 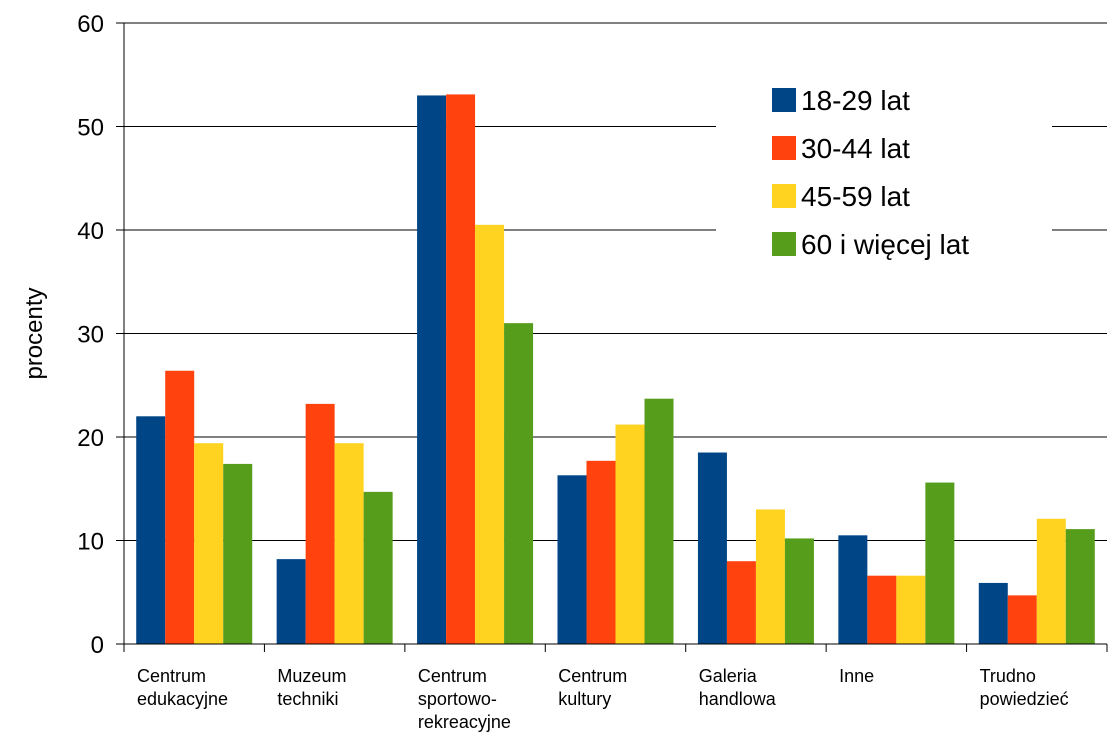 I want to click on bar-60-i-więcej-lat-4, so click(x=799, y=591).